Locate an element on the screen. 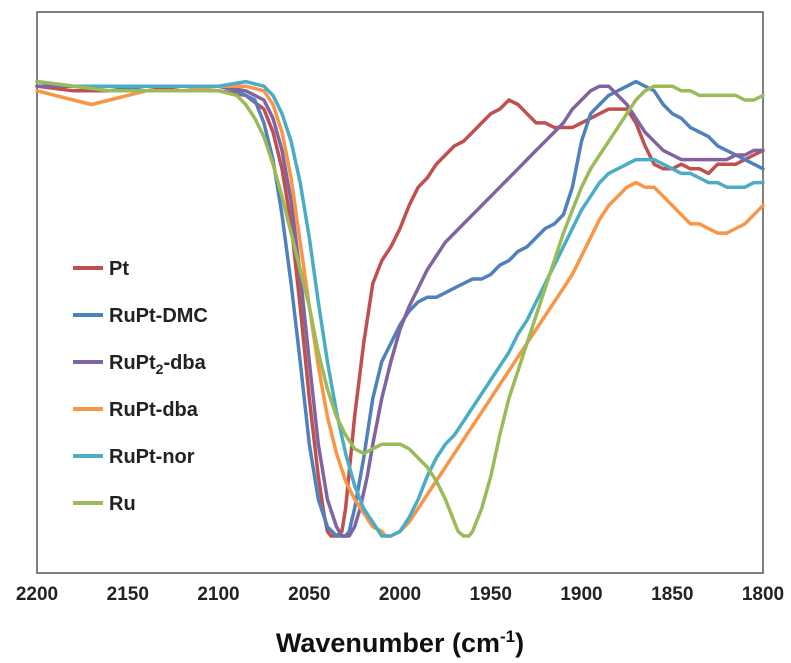 This screenshot has width=791, height=663. legend-label-0: Pt is located at coordinates (119, 269).